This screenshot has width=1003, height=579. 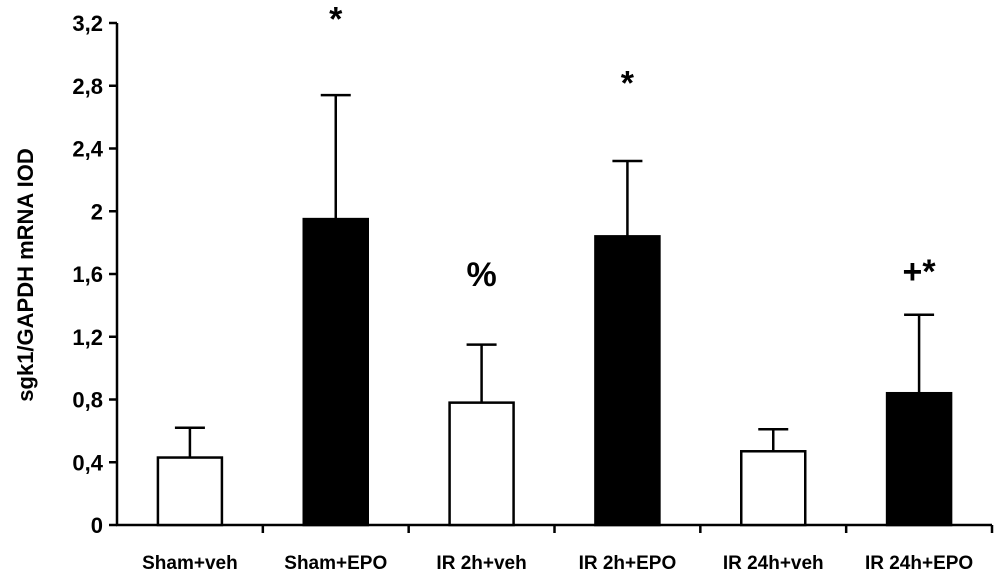 I want to click on y-tick-labels: 0 0,4 0,8 1,2 1,6 2 2,4 2,8 3,2, so click(x=87, y=274).